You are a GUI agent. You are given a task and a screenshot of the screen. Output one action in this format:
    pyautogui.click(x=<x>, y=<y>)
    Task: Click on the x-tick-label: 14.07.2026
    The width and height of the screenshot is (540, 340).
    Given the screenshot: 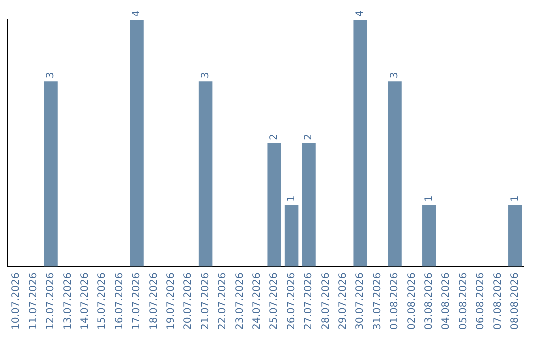 What is the action you would take?
    pyautogui.click(x=85, y=301)
    